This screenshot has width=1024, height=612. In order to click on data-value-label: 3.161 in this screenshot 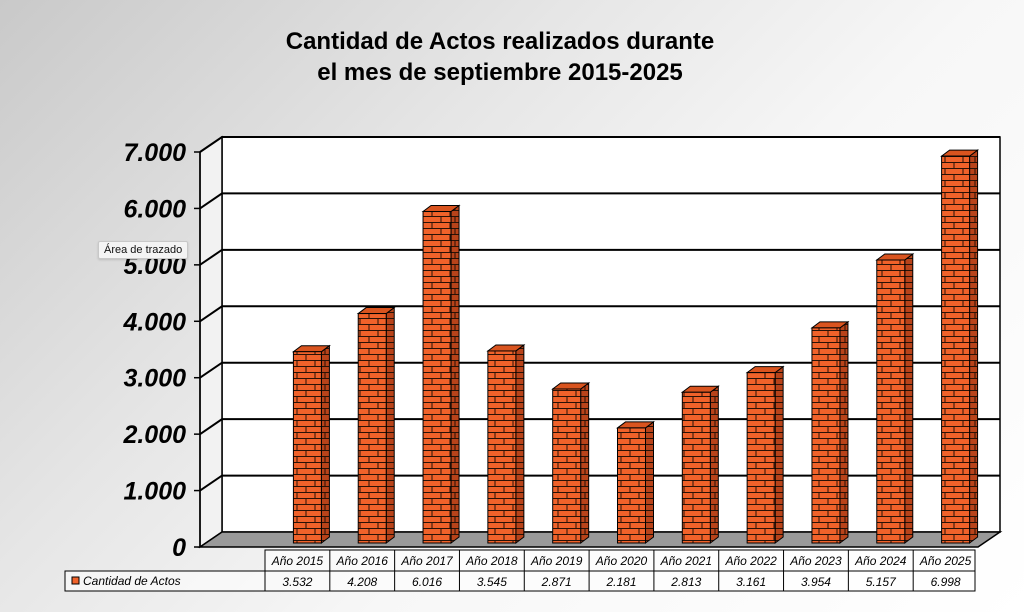, I will do `click(751, 582)`.